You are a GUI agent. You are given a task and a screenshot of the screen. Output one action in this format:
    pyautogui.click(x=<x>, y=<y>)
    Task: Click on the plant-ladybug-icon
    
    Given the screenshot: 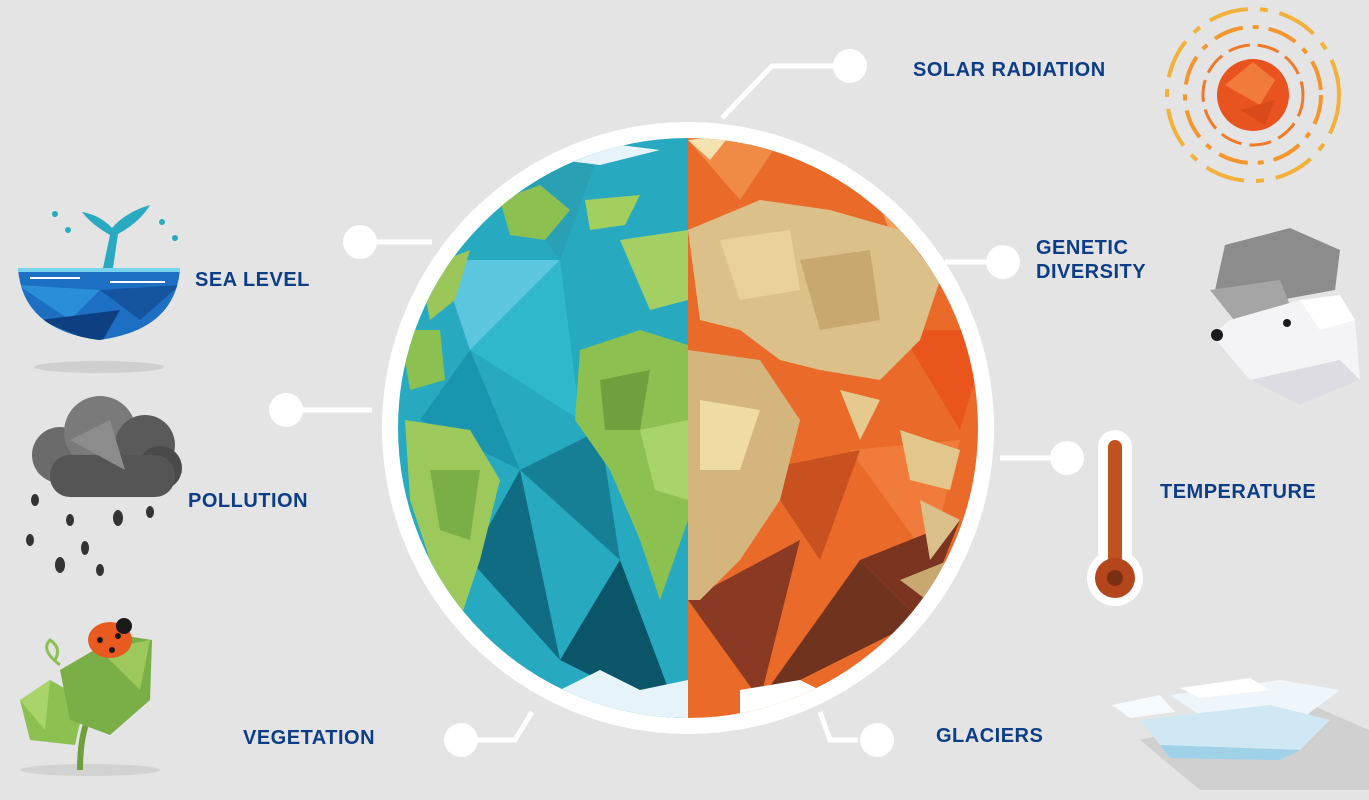 What is the action you would take?
    pyautogui.click(x=90, y=697)
    